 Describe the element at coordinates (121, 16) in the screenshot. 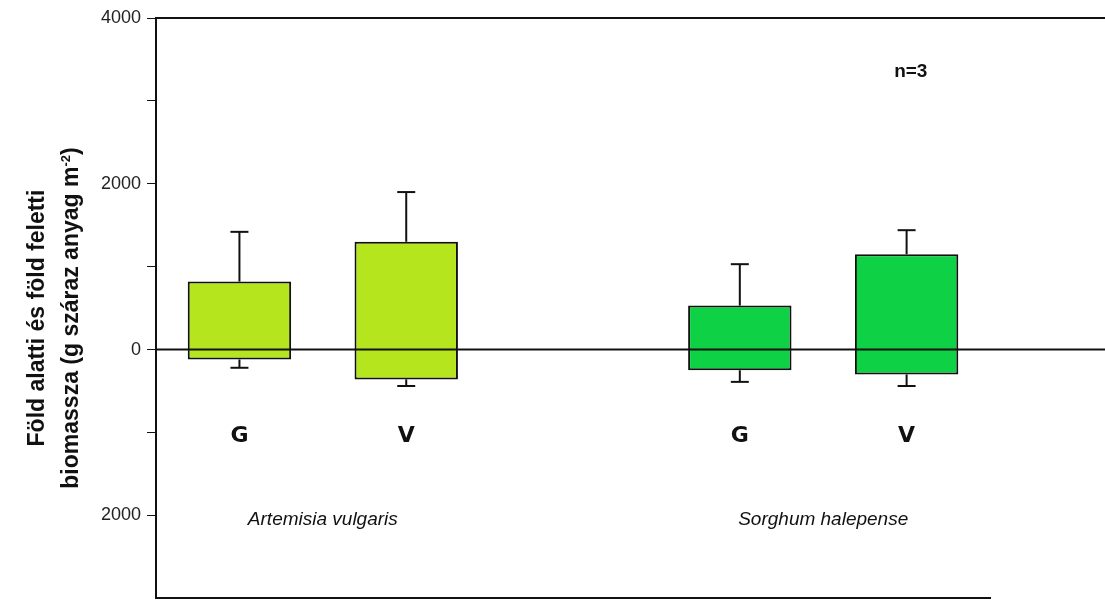

I see `y-tick-label: 4000` at that location.